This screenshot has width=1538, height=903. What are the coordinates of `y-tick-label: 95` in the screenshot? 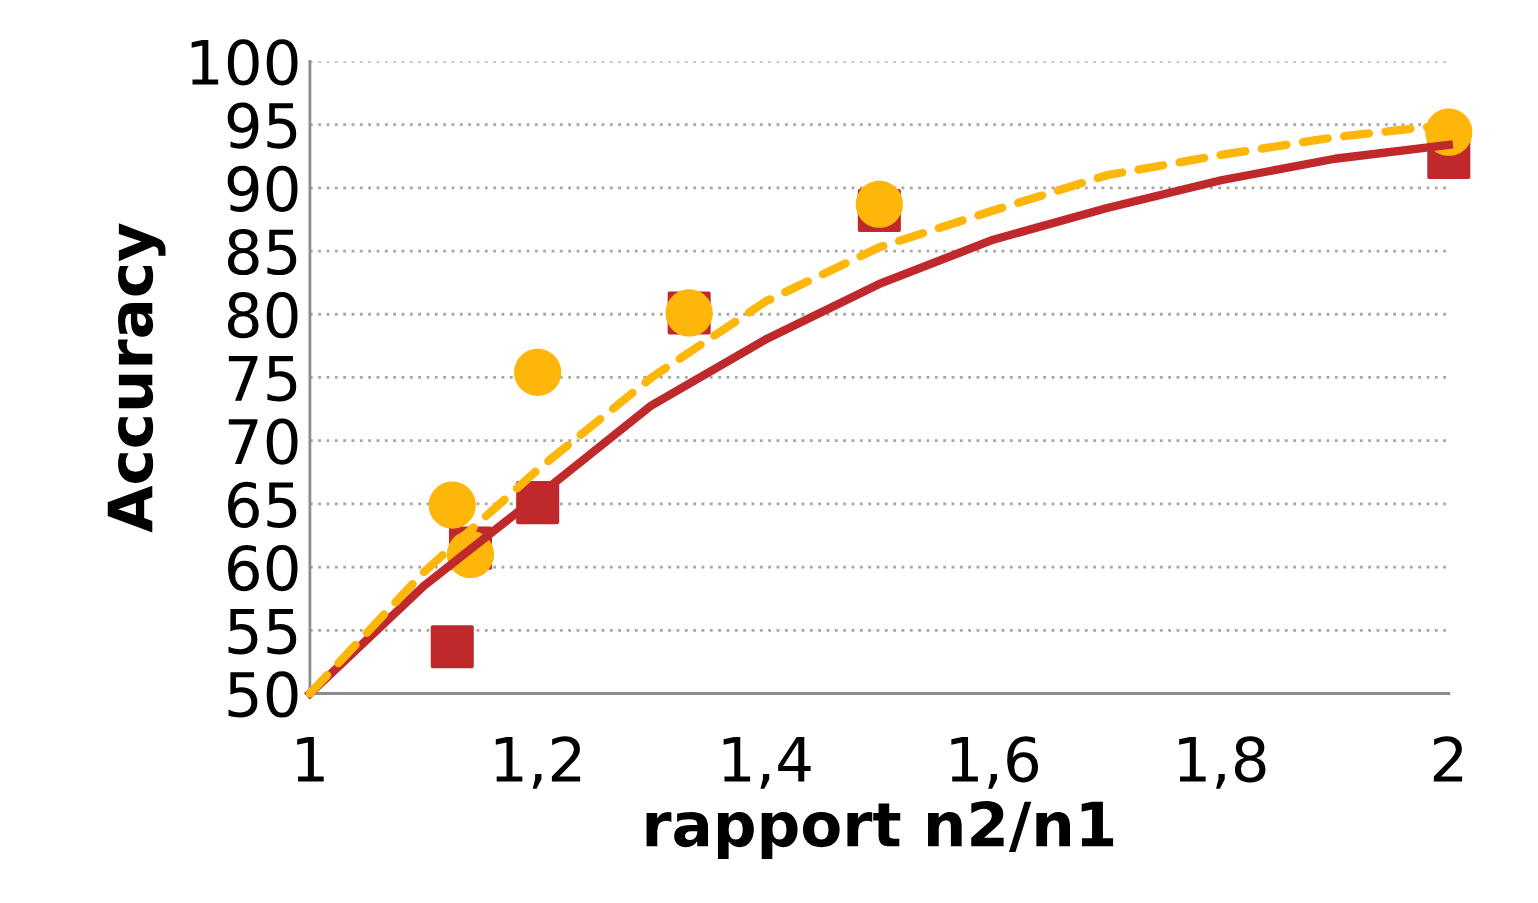 It's located at (262, 125).